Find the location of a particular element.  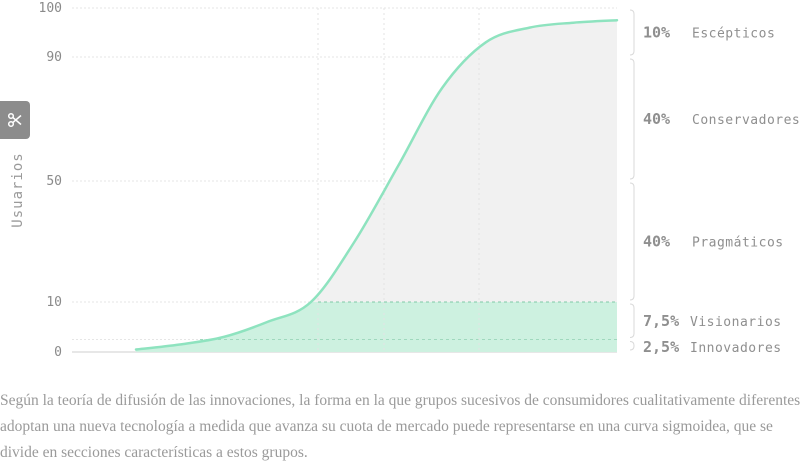

y-tick-label-10: 10 is located at coordinates (54, 302).